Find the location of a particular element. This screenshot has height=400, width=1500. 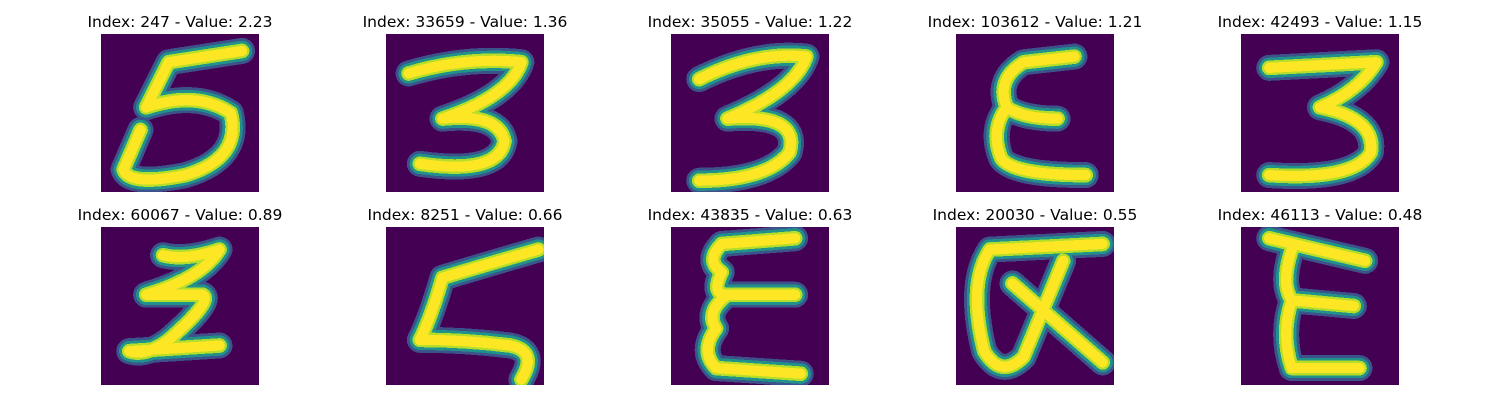

panel-title: Index: 8251 - Value: 0.66 is located at coordinates (465, 215).